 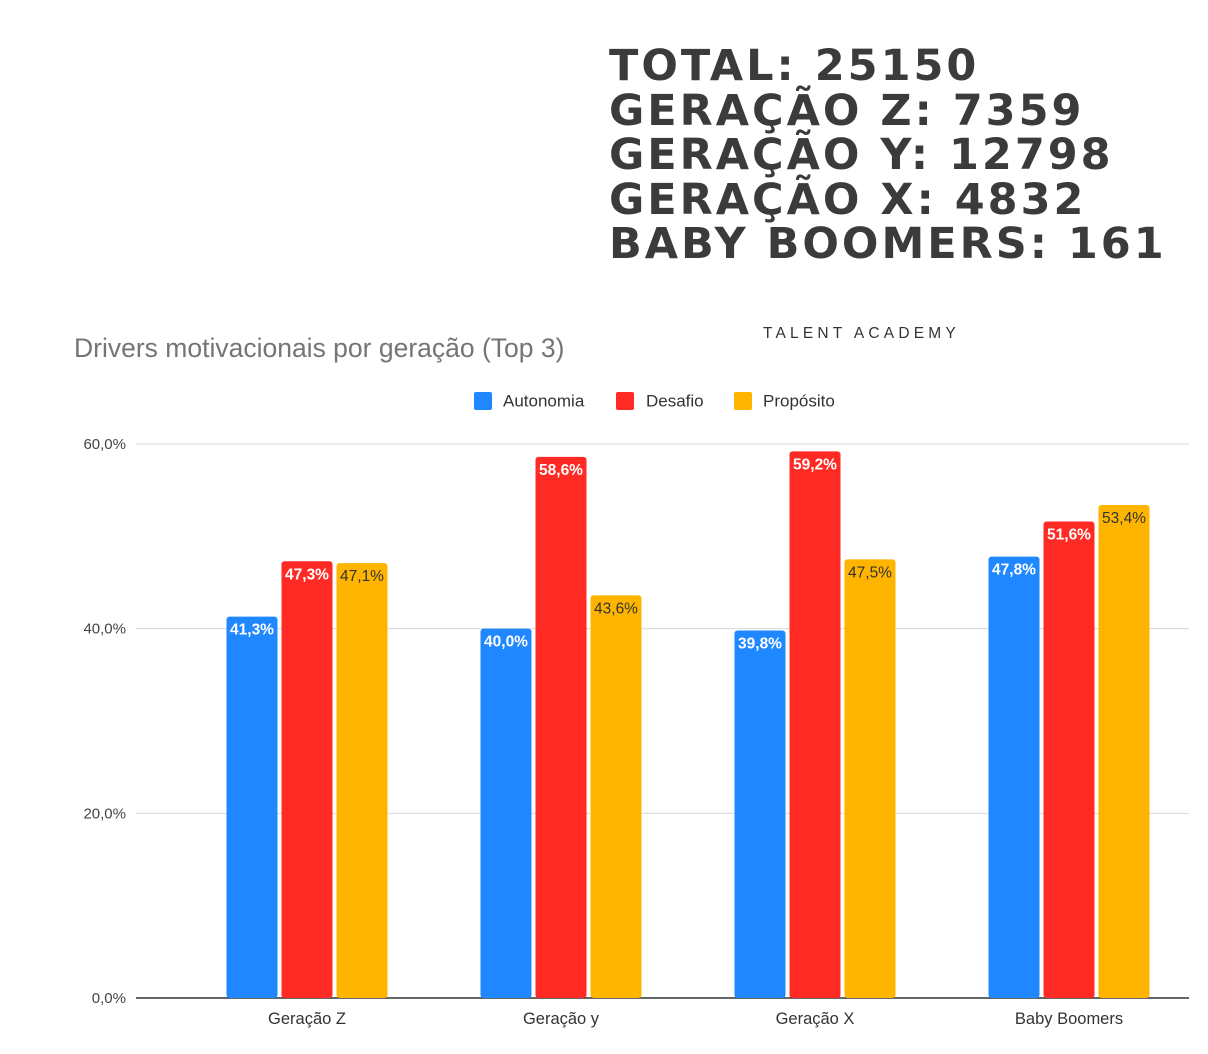 What do you see at coordinates (104, 813) in the screenshot?
I see `y-tick-label: 20,0%` at bounding box center [104, 813].